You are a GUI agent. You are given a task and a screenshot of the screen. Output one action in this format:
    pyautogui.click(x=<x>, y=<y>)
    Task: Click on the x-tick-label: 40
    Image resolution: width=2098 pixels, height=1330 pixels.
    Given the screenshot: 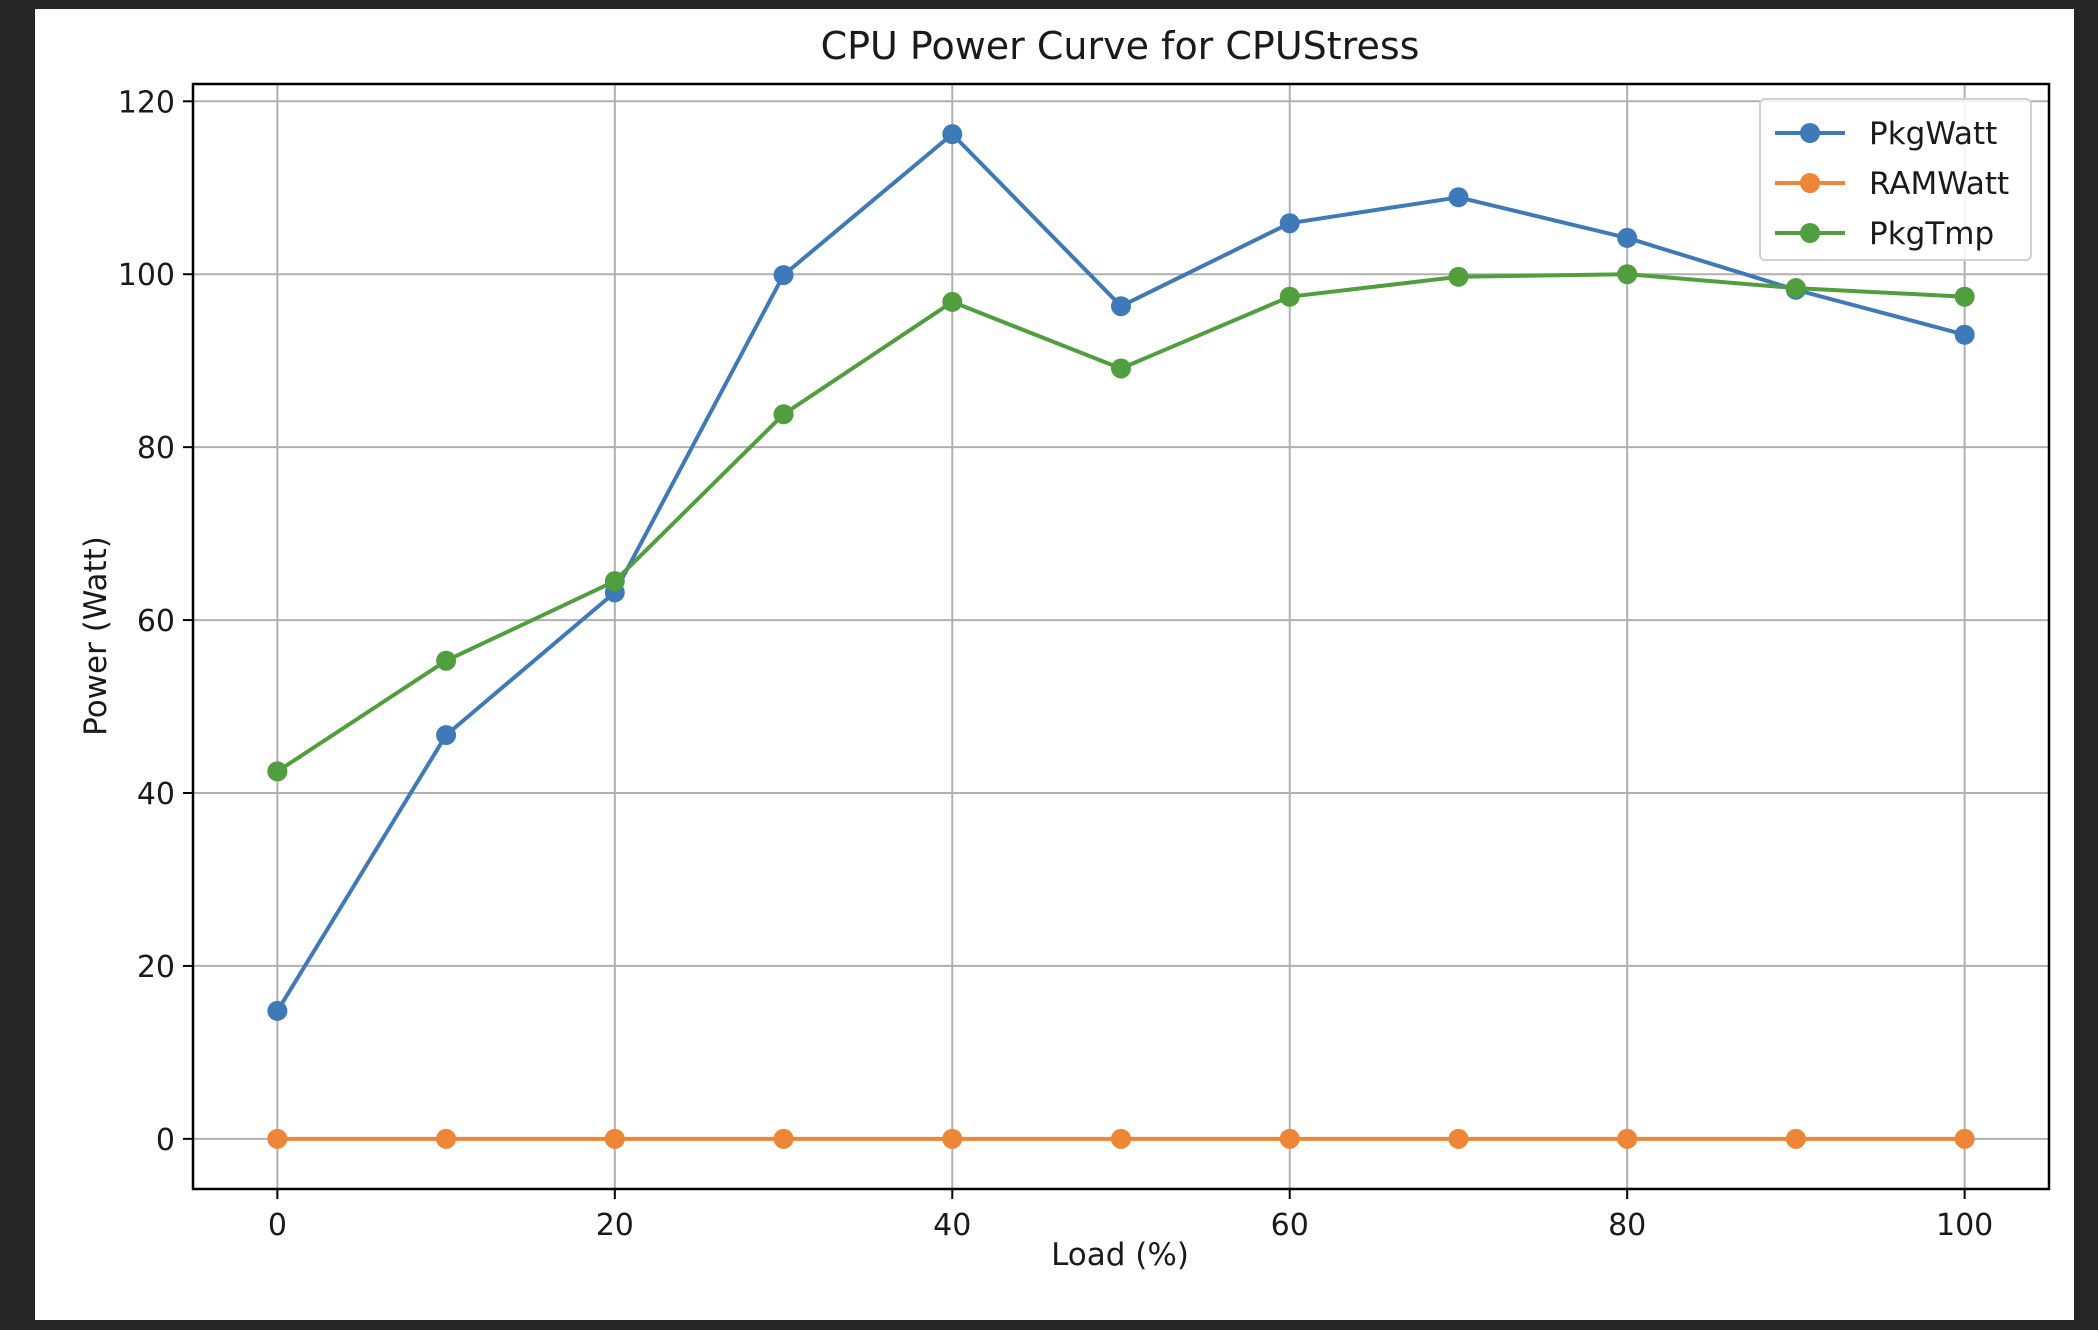 What is the action you would take?
    pyautogui.click(x=952, y=1225)
    